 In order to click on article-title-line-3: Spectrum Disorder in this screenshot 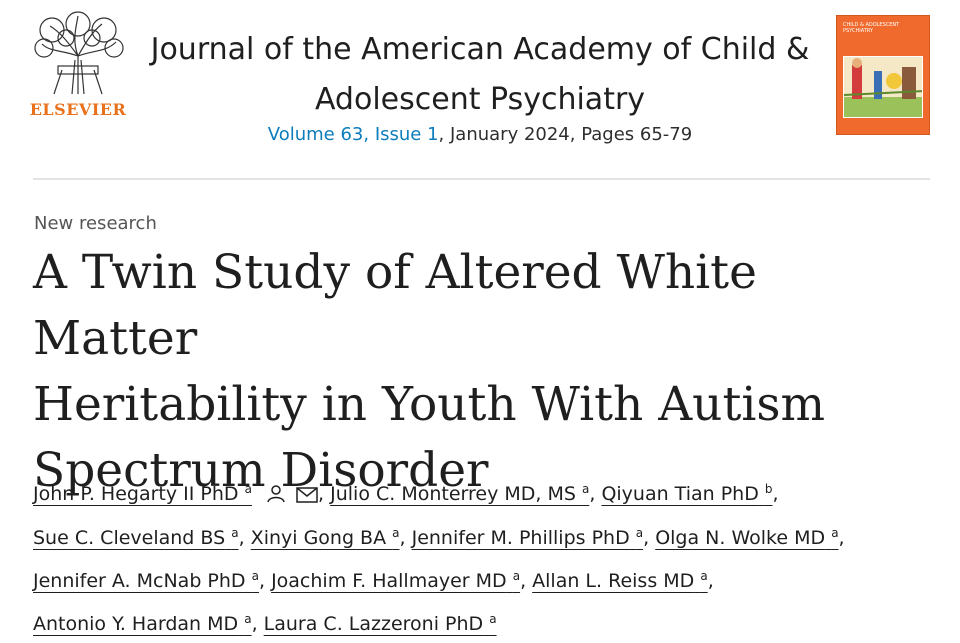, I will do `click(261, 470)`.